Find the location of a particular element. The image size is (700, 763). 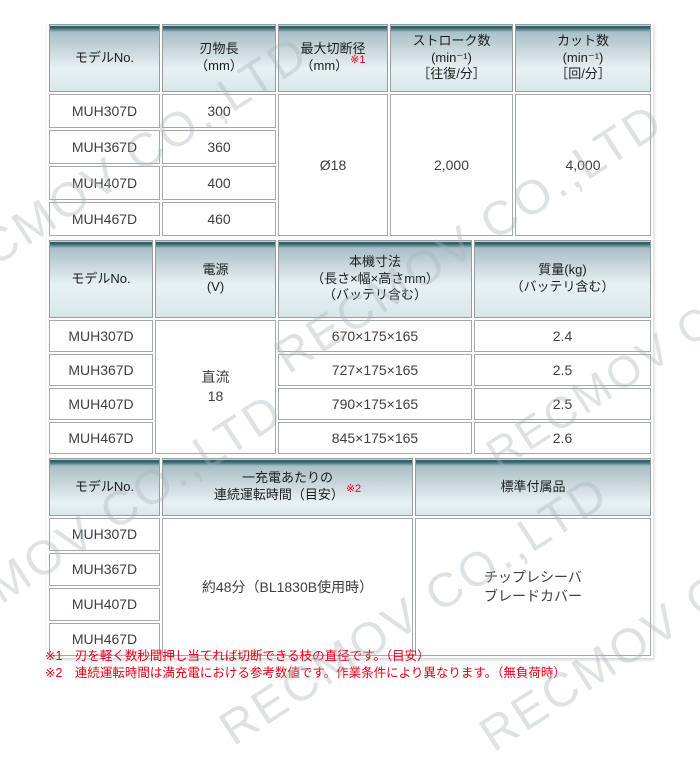

dimensions-cell: 845×175×165 is located at coordinates (375, 438).